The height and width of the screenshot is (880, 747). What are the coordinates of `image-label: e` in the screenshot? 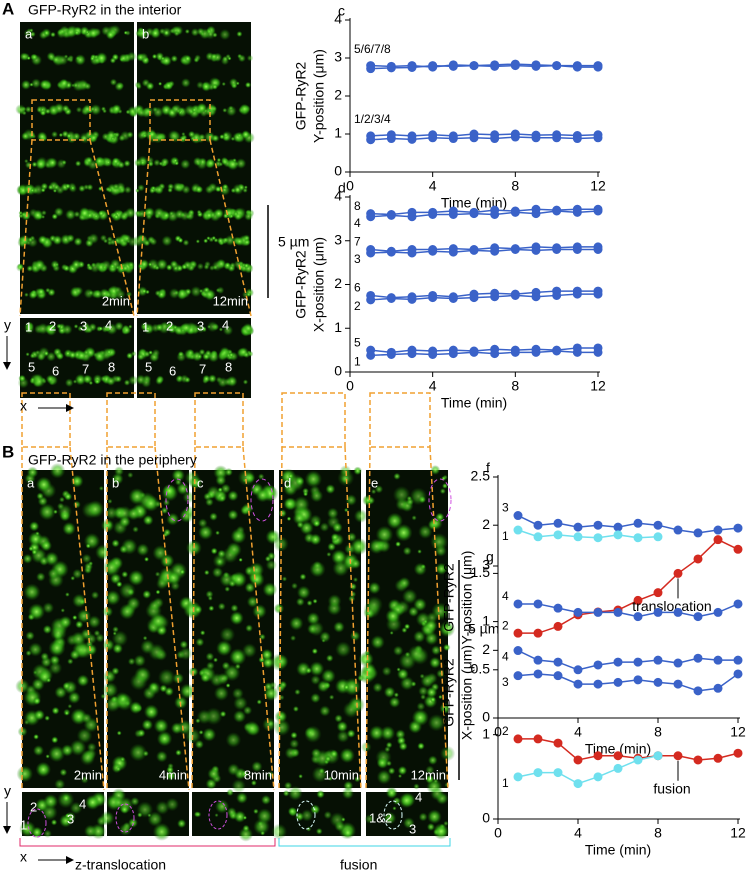 It's located at (374, 482).